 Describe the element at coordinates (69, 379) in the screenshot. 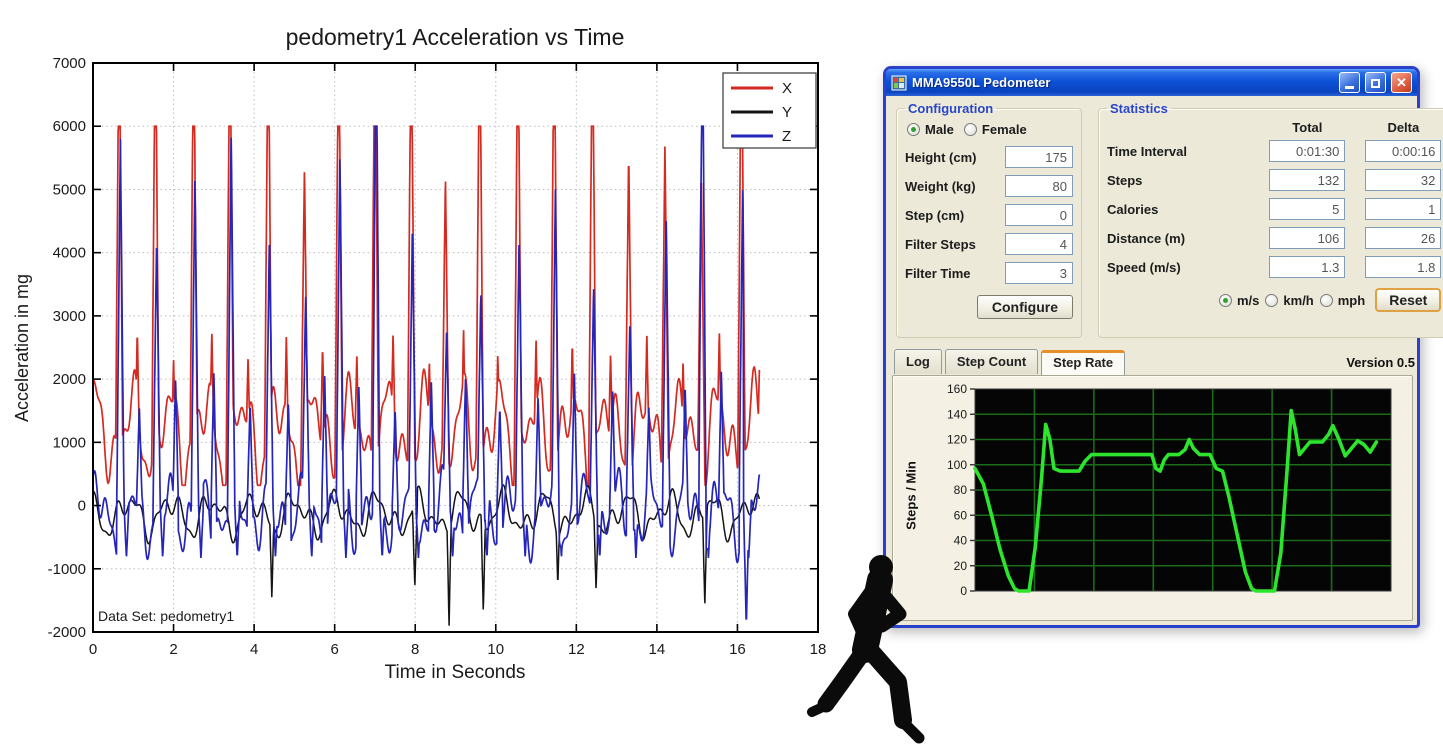

I see `svg-text: 2000` at that location.